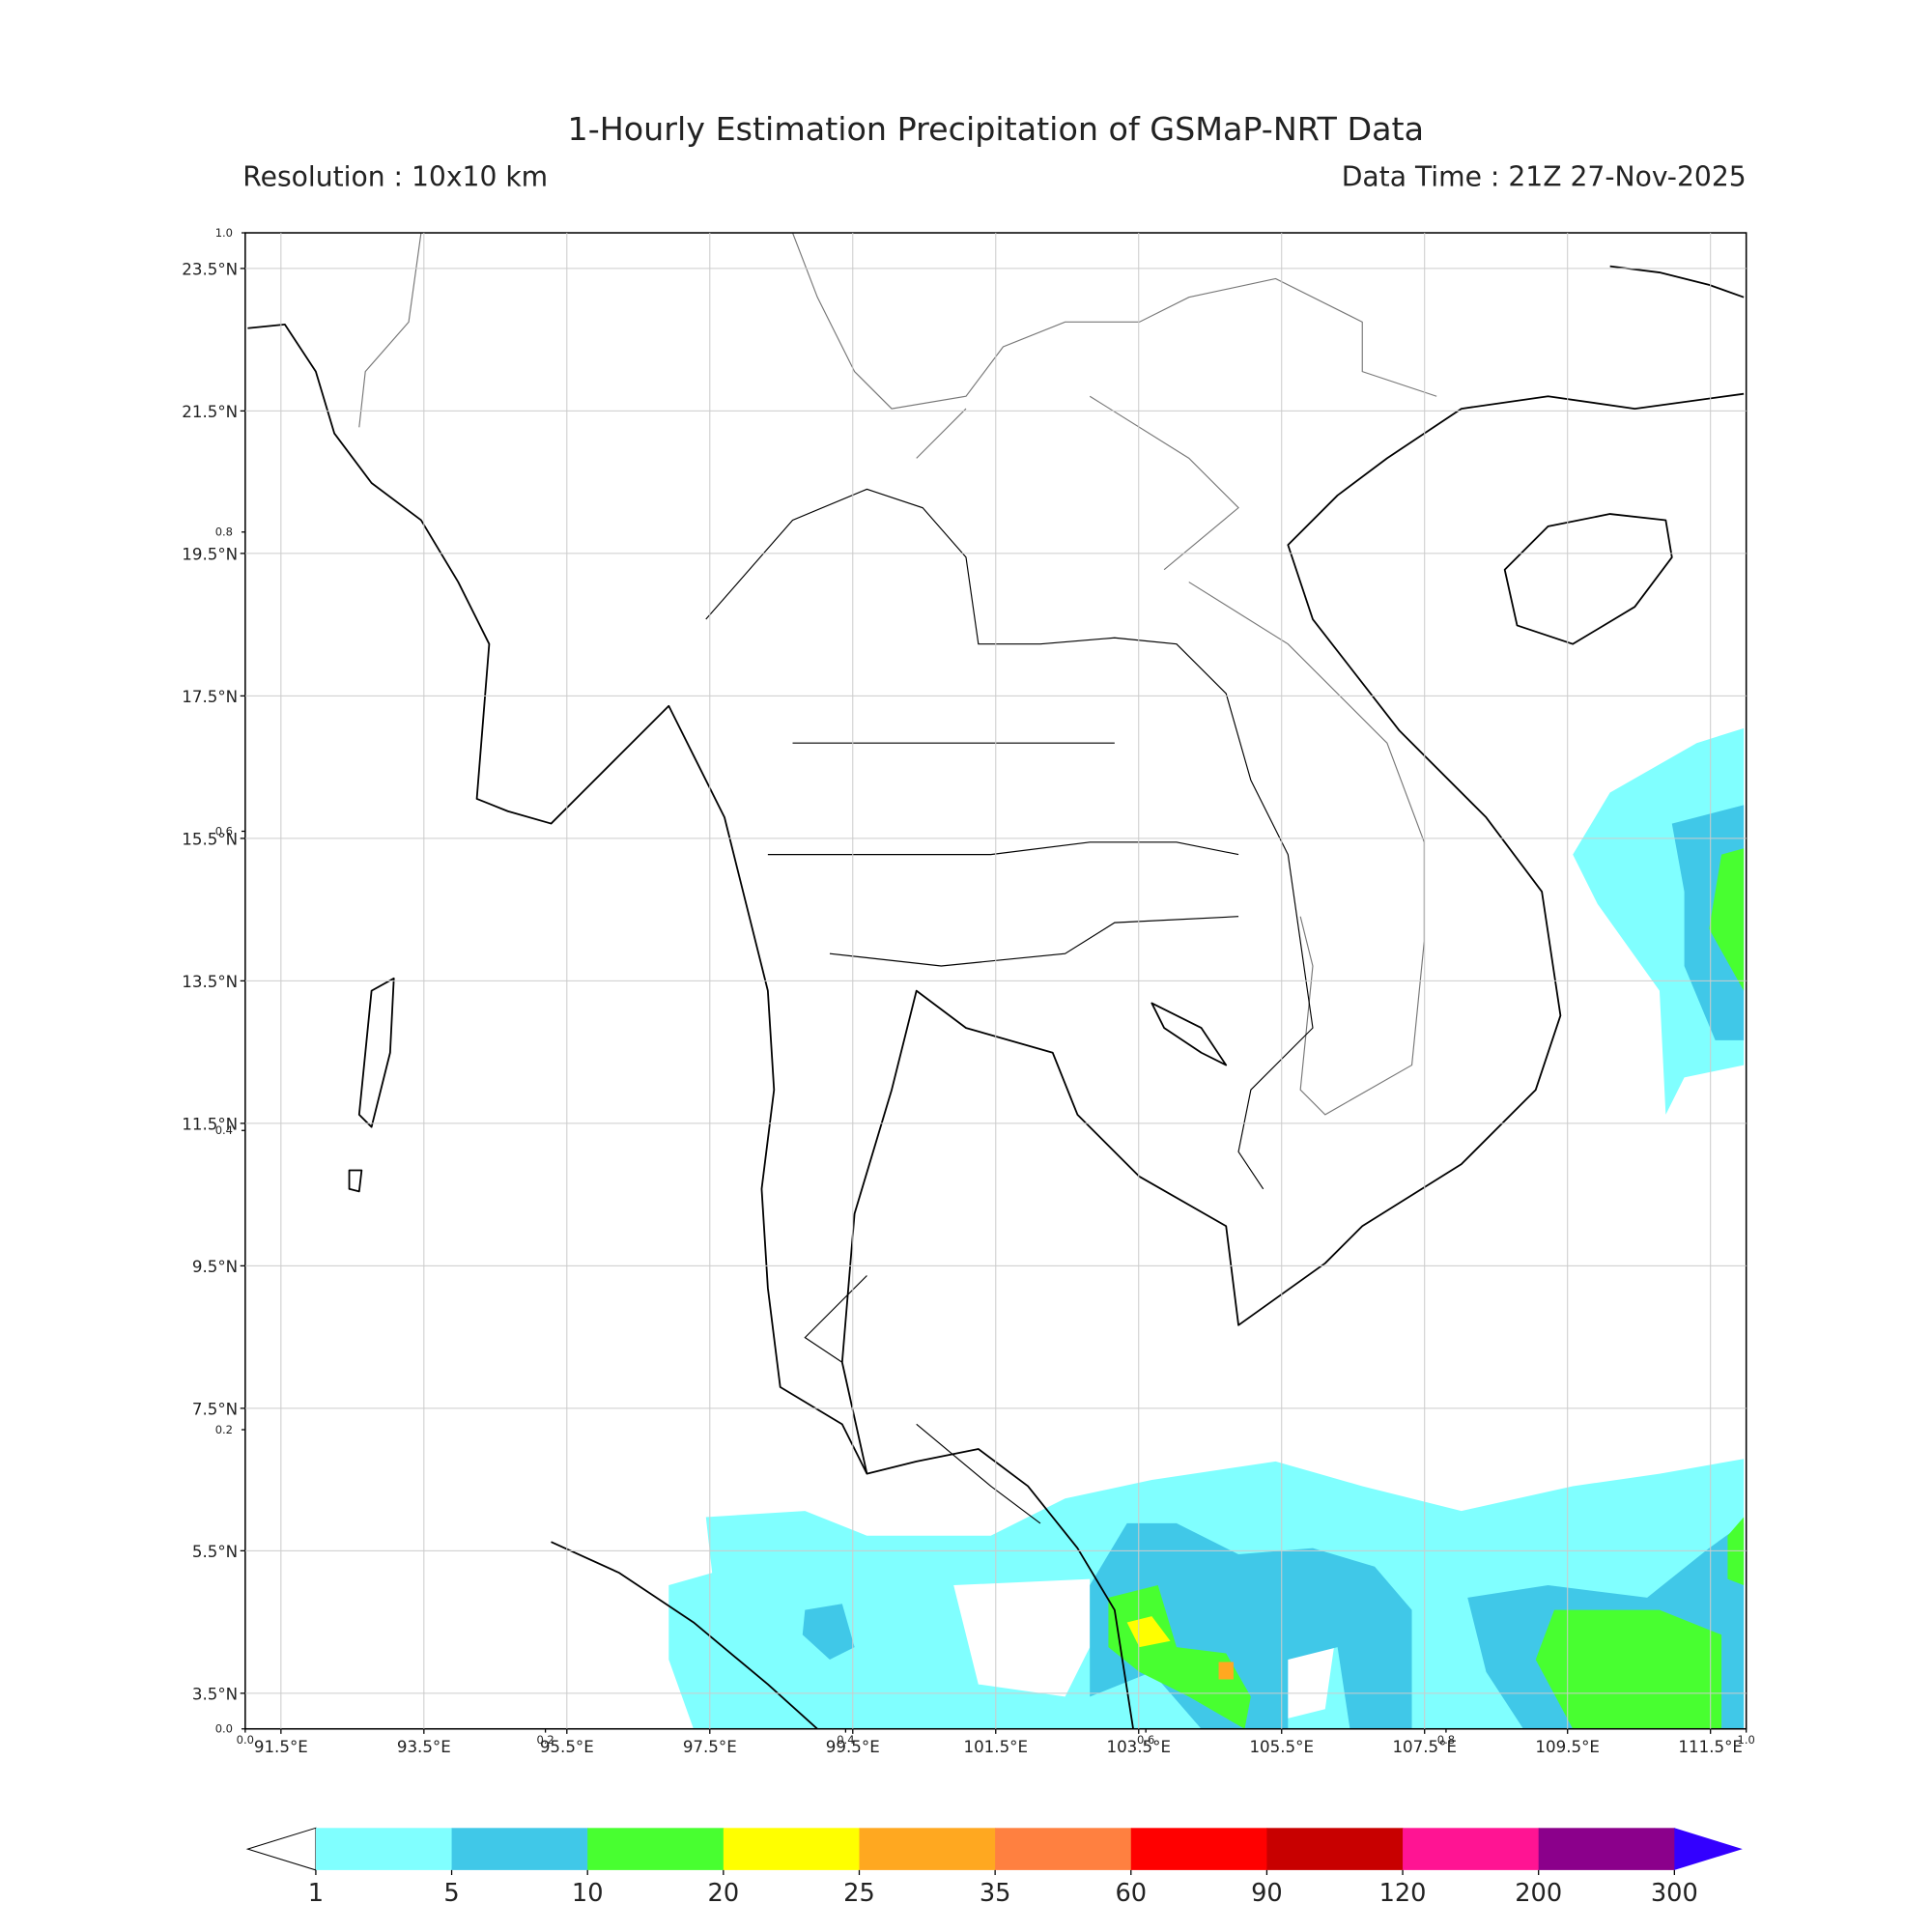 The image size is (1932, 1932). What do you see at coordinates (724, 1893) in the screenshot?
I see `colorbar-label: 20` at bounding box center [724, 1893].